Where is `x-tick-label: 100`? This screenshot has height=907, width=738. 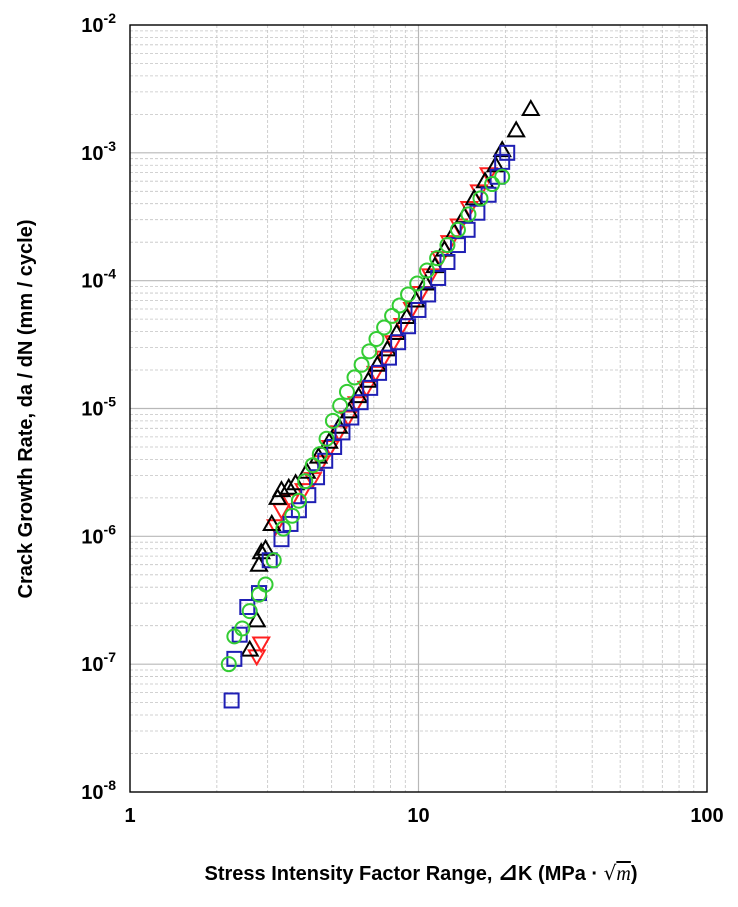 x-tick-label: 100 is located at coordinates (706, 816).